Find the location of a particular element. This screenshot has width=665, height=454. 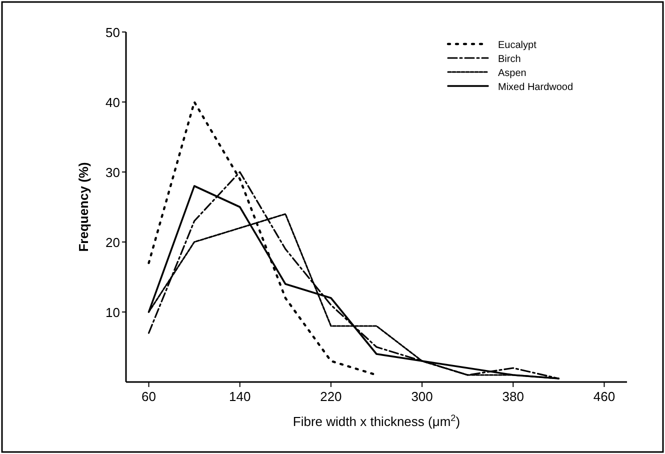

legend-label: Eucalypt is located at coordinates (517, 45).